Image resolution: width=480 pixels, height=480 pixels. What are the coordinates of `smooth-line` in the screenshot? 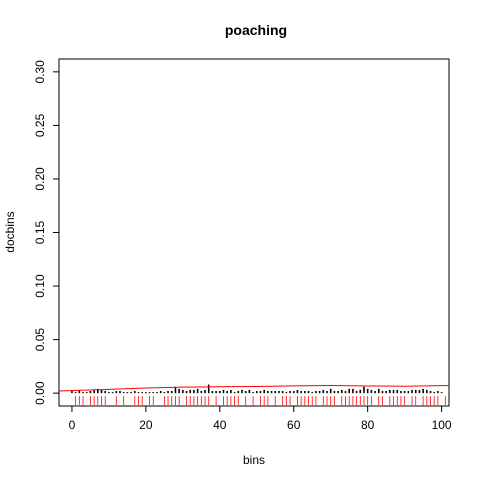 It's located at (254, 388).